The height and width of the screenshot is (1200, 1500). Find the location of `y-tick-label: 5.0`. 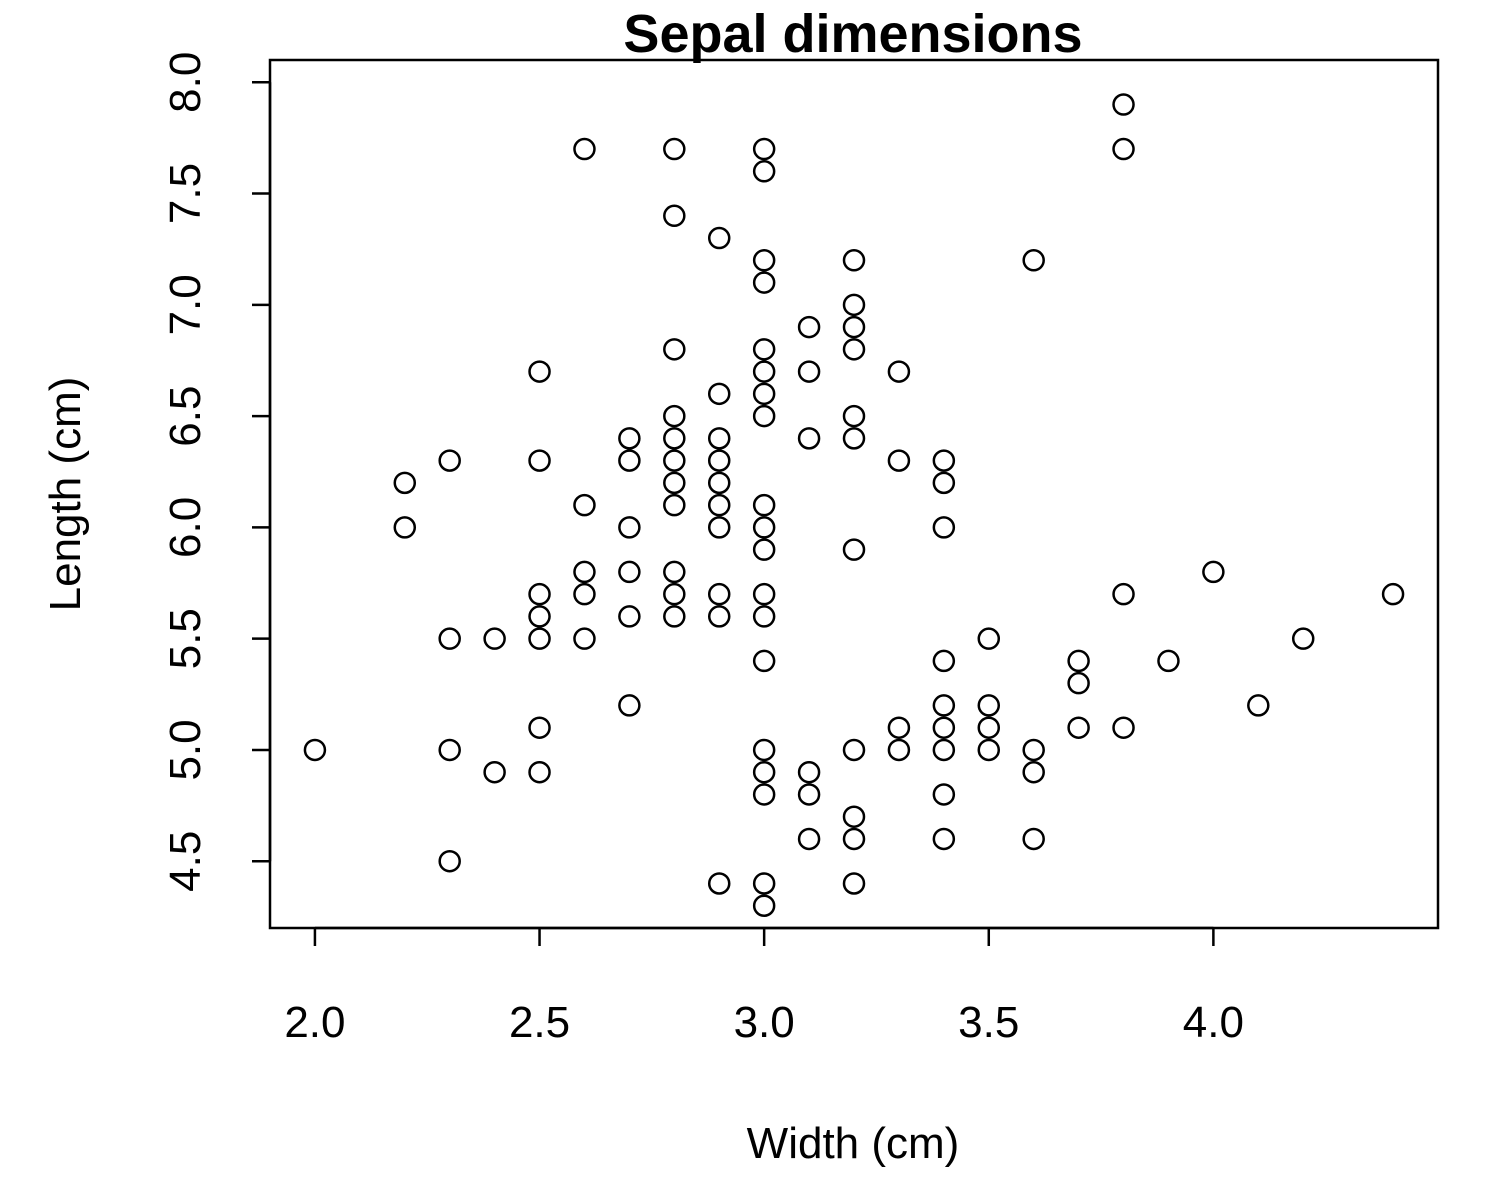

y-tick-label: 5.0 is located at coordinates (185, 749).